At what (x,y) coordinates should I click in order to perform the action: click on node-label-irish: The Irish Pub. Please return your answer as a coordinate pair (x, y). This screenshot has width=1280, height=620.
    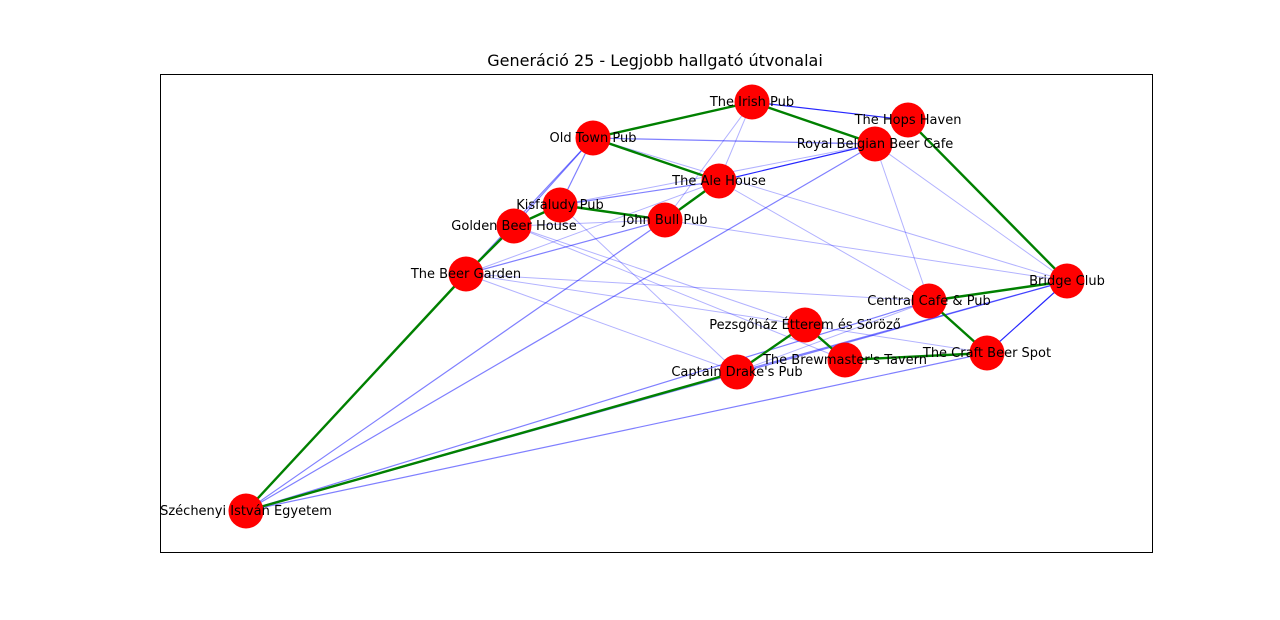
    Looking at the image, I should click on (751, 102).